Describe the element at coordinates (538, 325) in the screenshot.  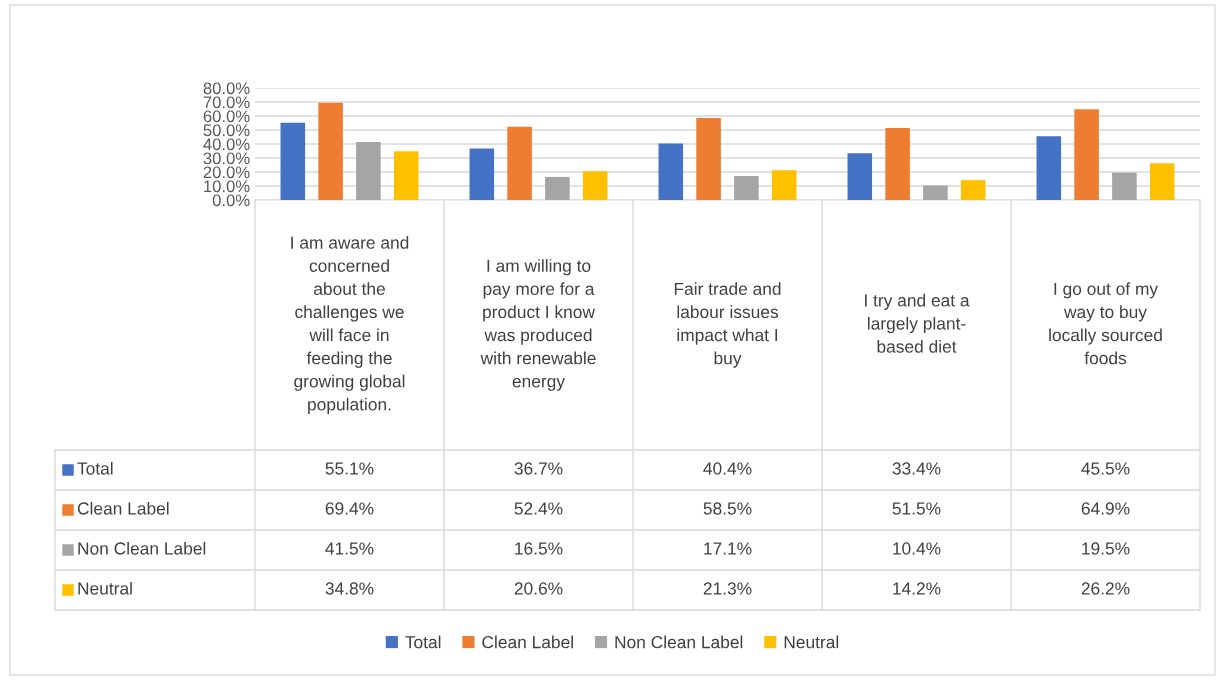
I see `x-tick-label: I am willing to pay more for a product I know was produced with renewable energy` at that location.